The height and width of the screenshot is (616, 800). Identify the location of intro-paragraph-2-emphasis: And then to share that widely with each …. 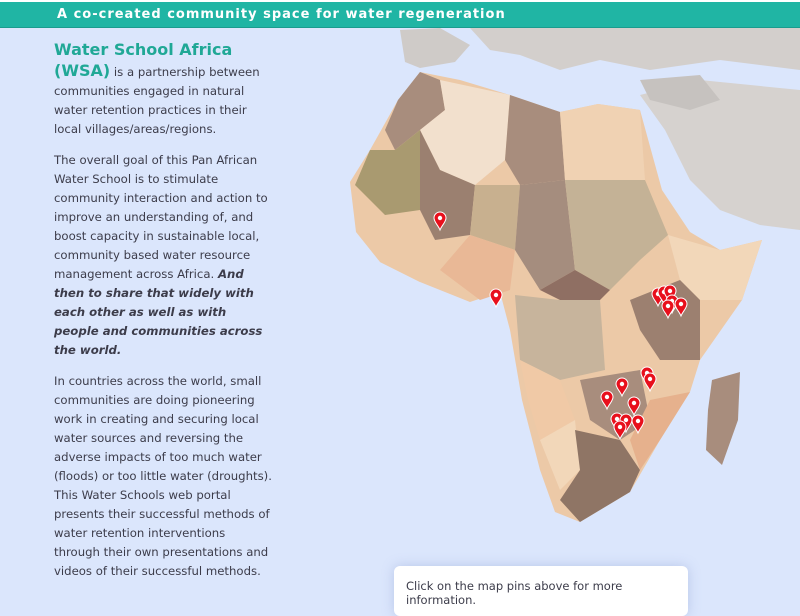
(158, 312).